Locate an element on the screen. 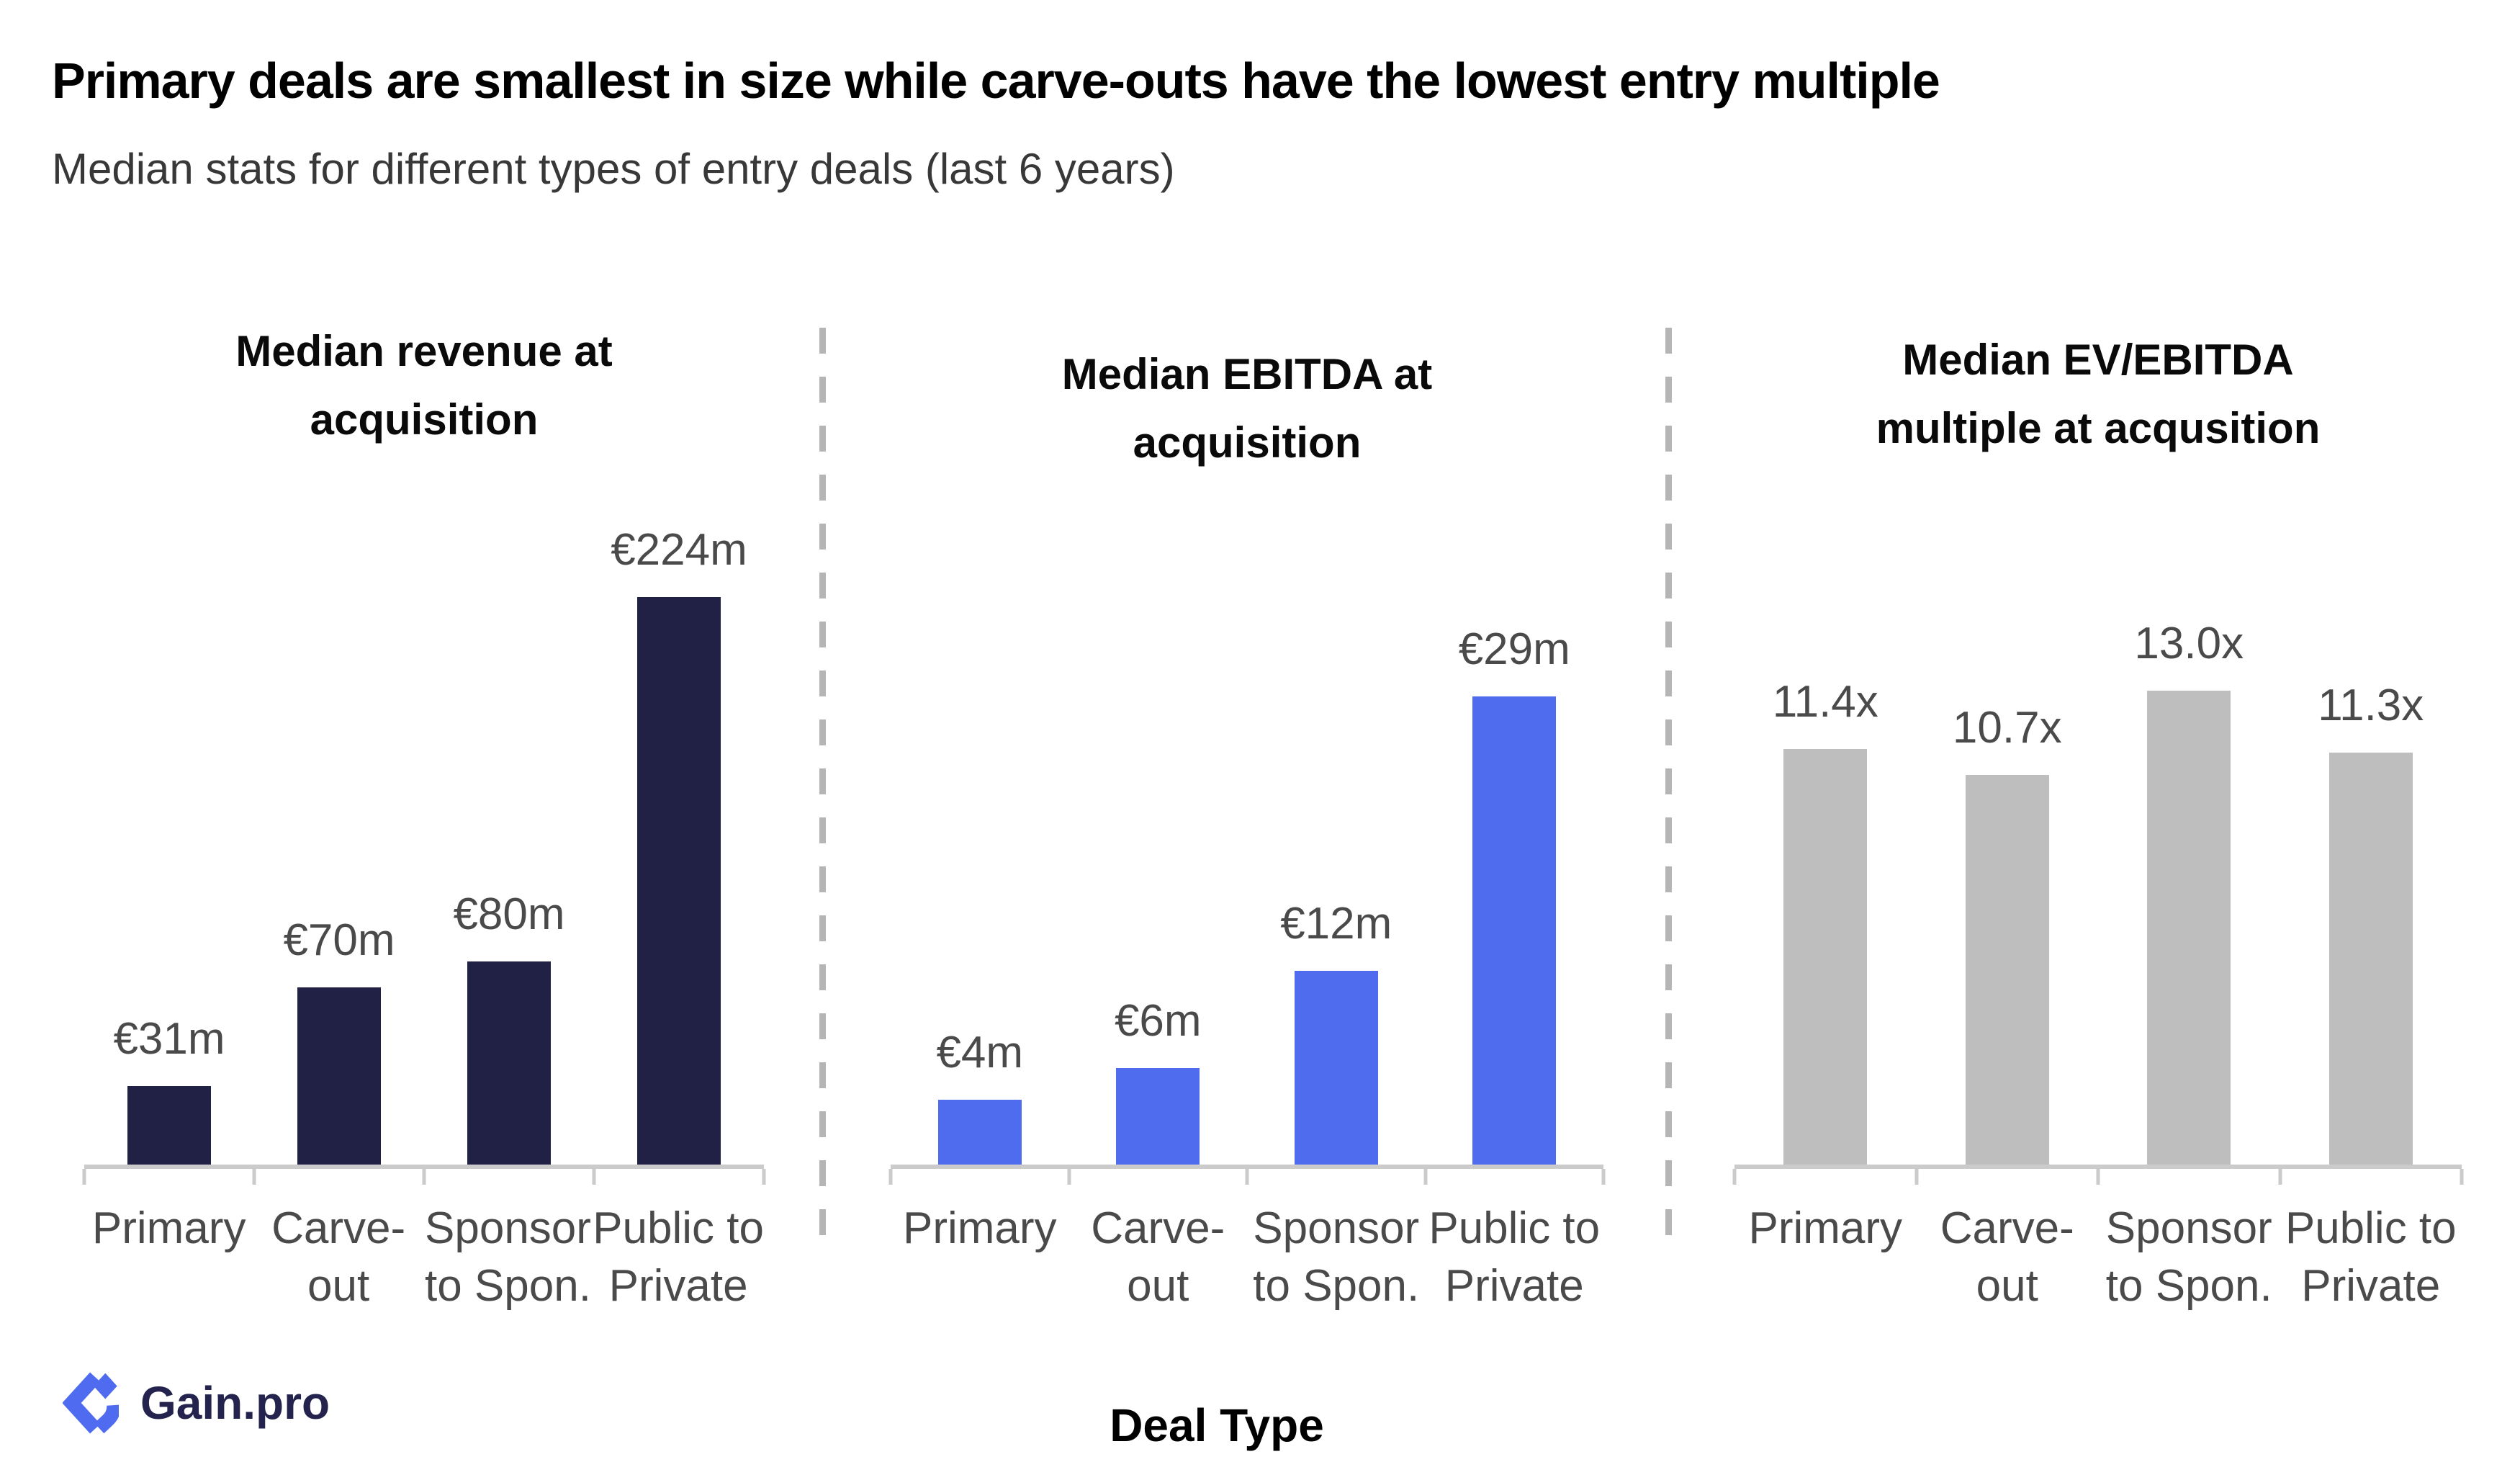 The width and height of the screenshot is (2520, 1480). panel-multiple-bars: 11.4x 10.7x 13.0x 11.3x is located at coordinates (2098, 891).